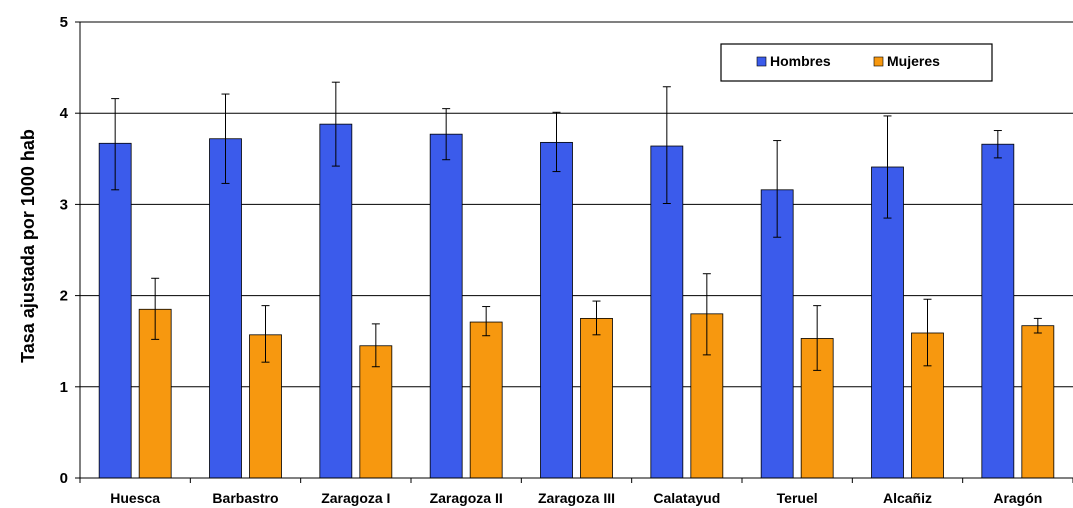  What do you see at coordinates (135, 498) in the screenshot?
I see `x-label-huesca: Huesca` at bounding box center [135, 498].